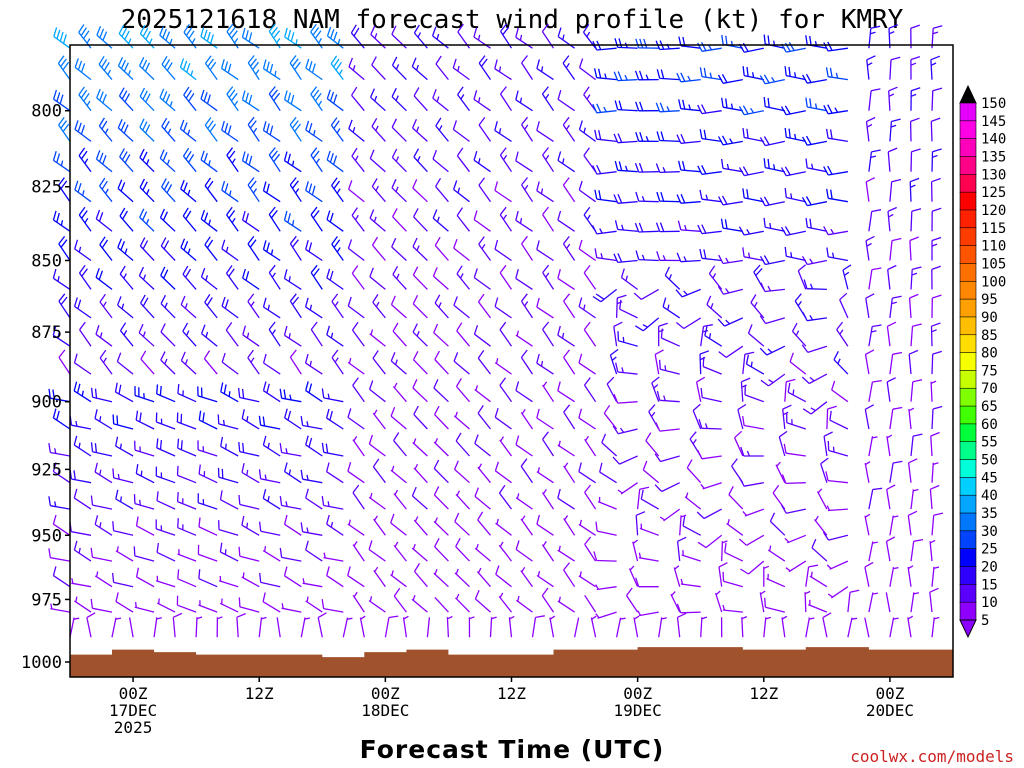 The width and height of the screenshot is (1024, 768). Describe the element at coordinates (989, 318) in the screenshot. I see `colorbar-label: 90` at that location.